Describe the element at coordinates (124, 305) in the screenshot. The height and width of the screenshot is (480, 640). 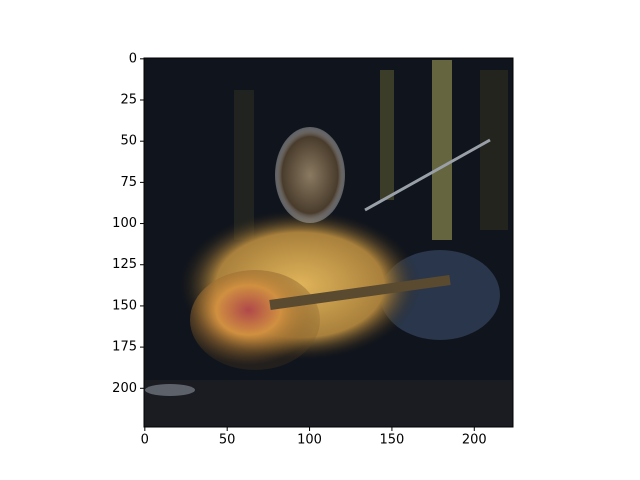
I see `y-tick-label: 150` at that location.